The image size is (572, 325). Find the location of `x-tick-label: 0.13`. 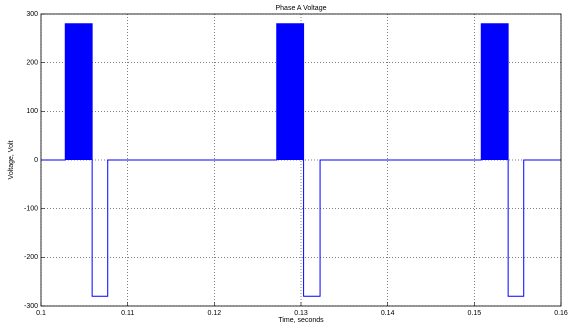

x-tick-label: 0.13 is located at coordinates (301, 313).